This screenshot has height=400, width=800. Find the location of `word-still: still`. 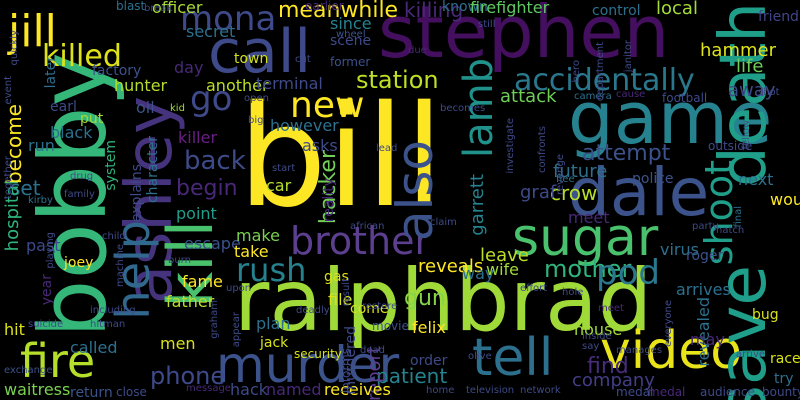

word-still: still is located at coordinates (487, 24).